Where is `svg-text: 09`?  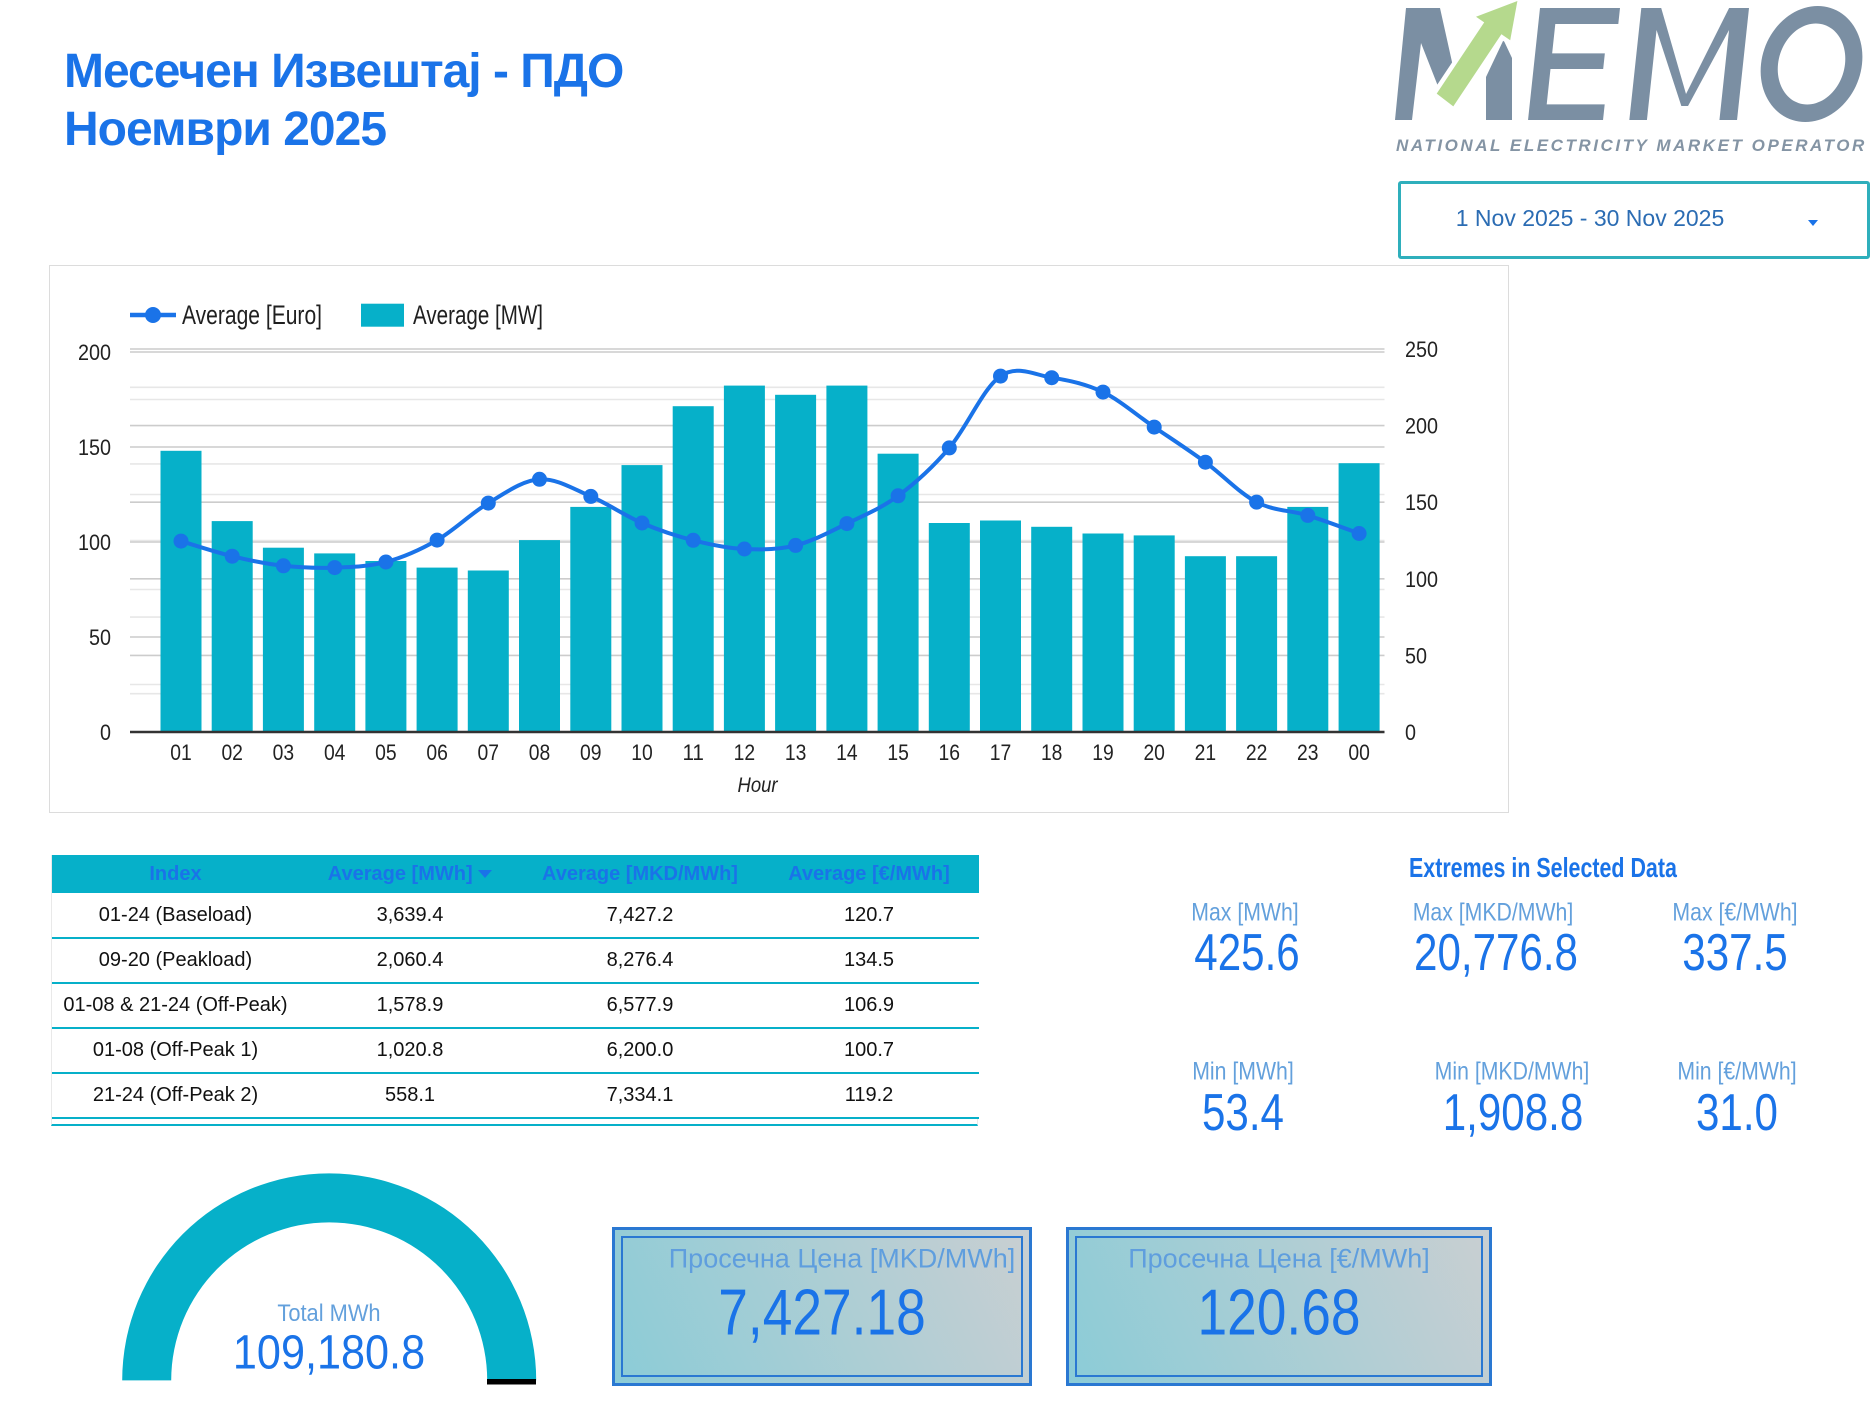 svg-text: 09 is located at coordinates (591, 752).